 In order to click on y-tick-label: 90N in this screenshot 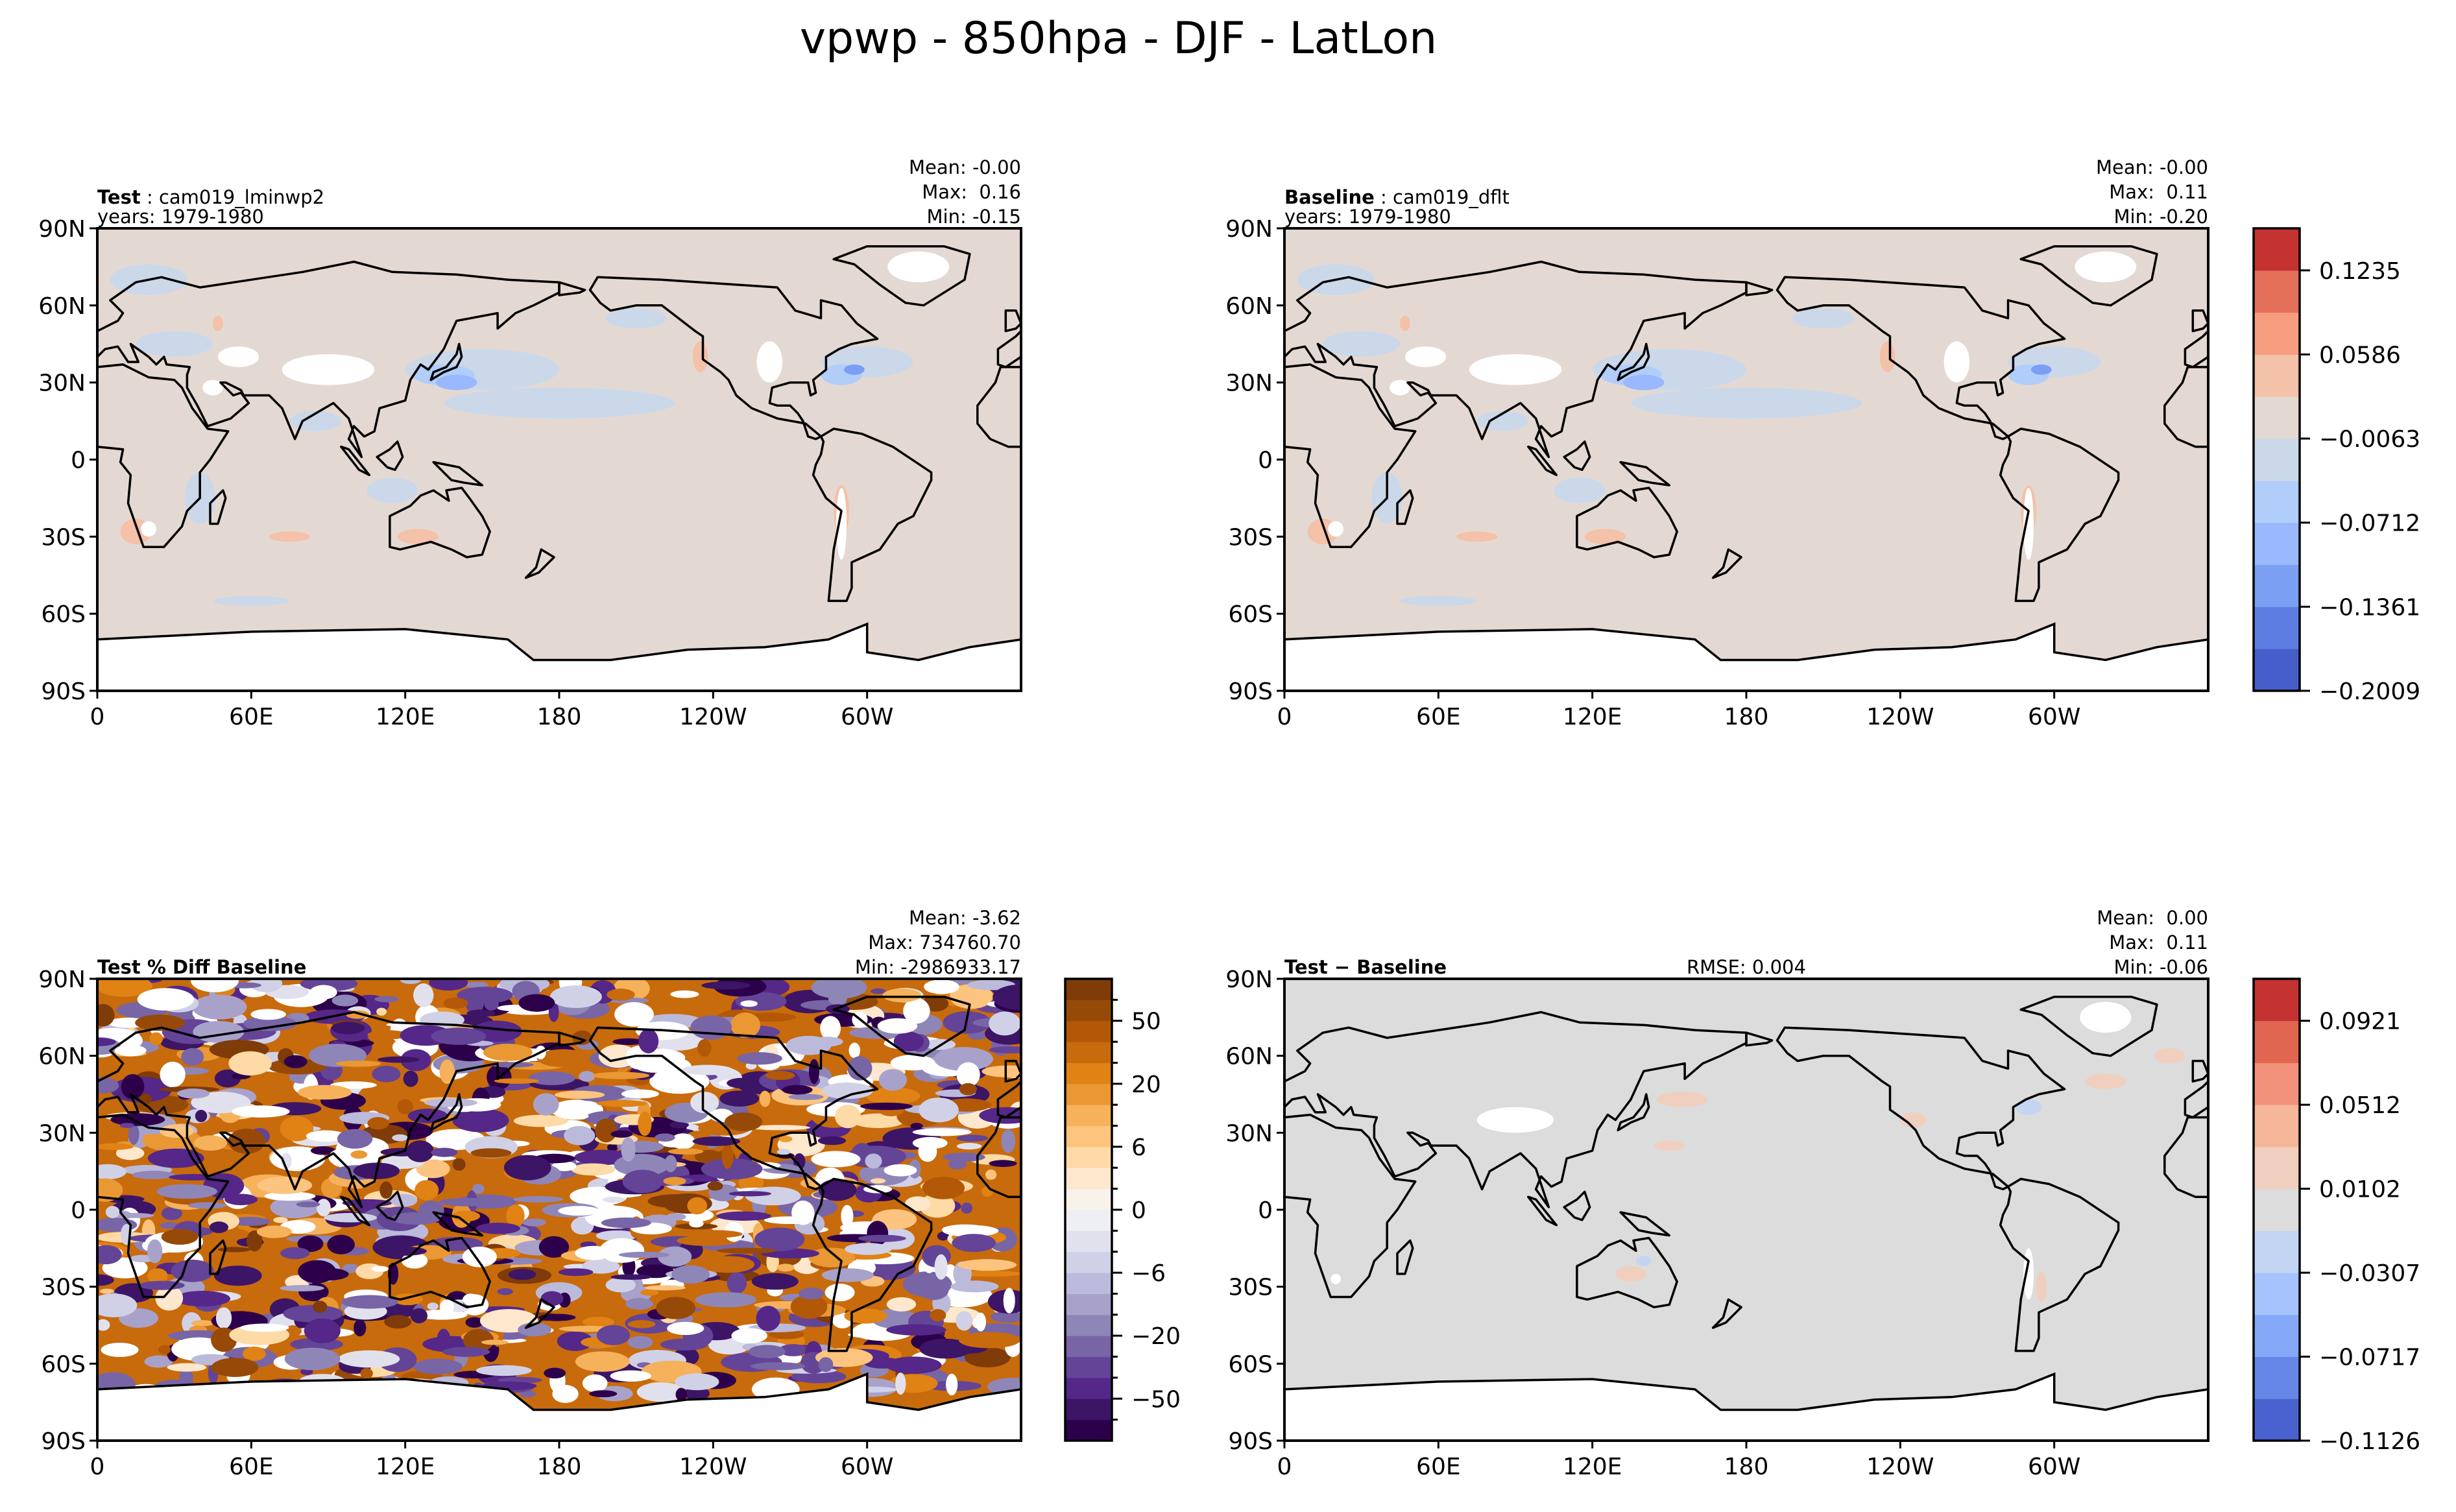, I will do `click(62, 229)`.